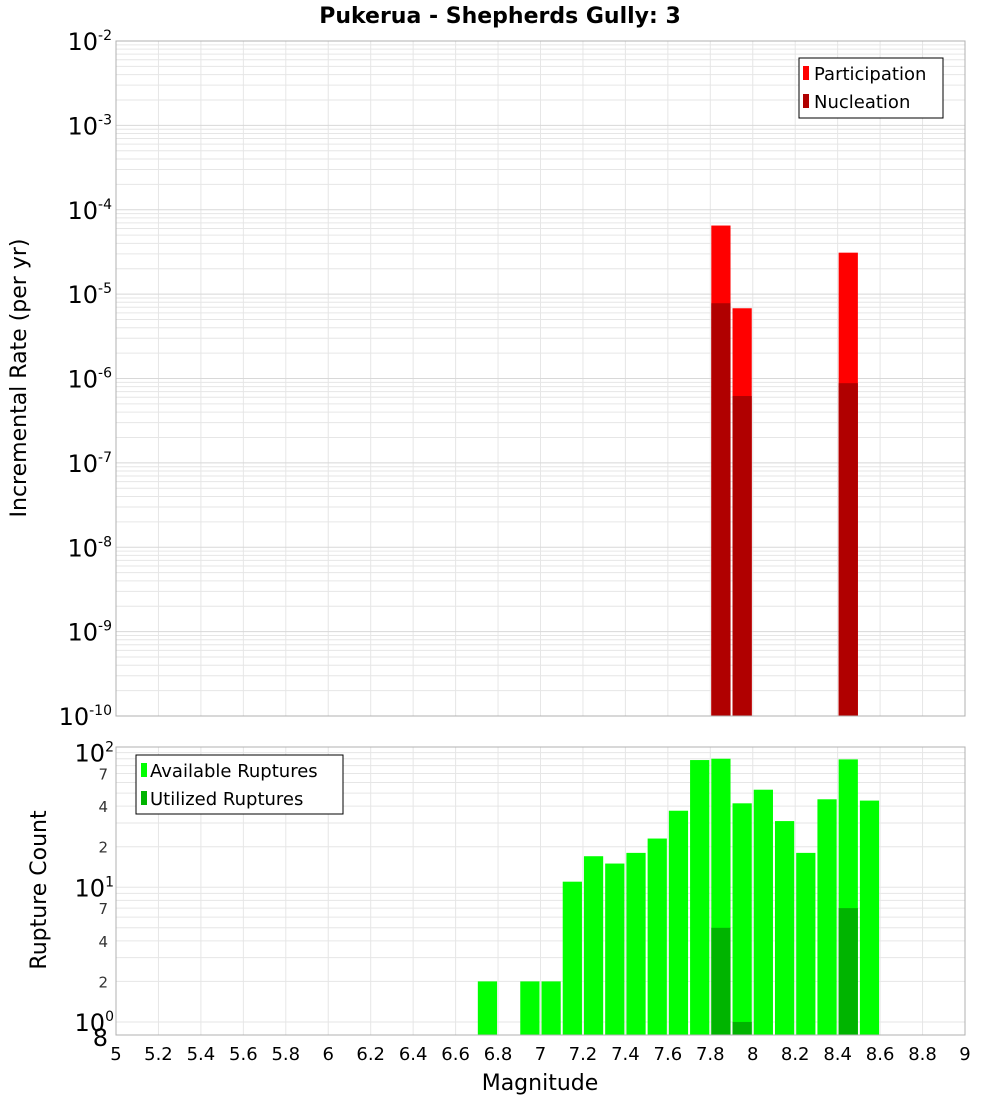 The height and width of the screenshot is (1100, 1000). Describe the element at coordinates (922, 1054) in the screenshot. I see `x-tick-label: 8.8` at that location.